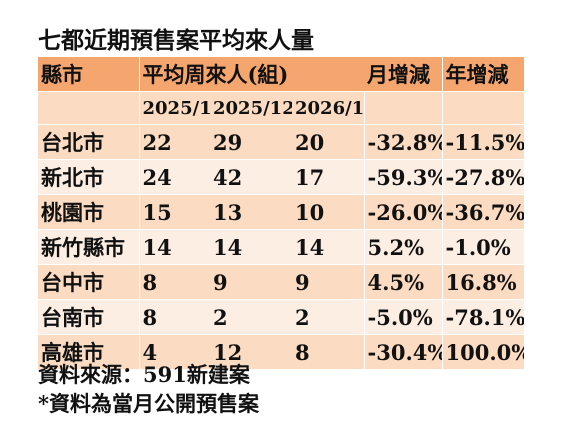 This screenshot has height=440, width=584. I want to click on table-row: 新竹縣市 14 14 14 5.2% -1.0%, so click(281, 247).